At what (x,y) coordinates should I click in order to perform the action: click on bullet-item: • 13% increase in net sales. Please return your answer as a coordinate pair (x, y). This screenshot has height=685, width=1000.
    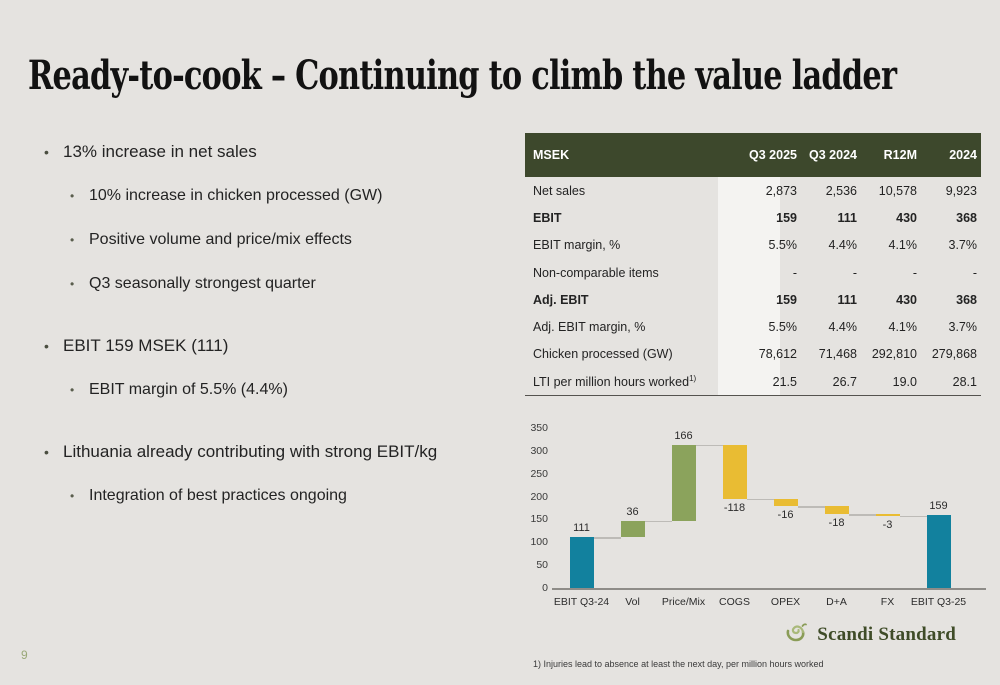
    Looking at the image, I should click on (279, 152).